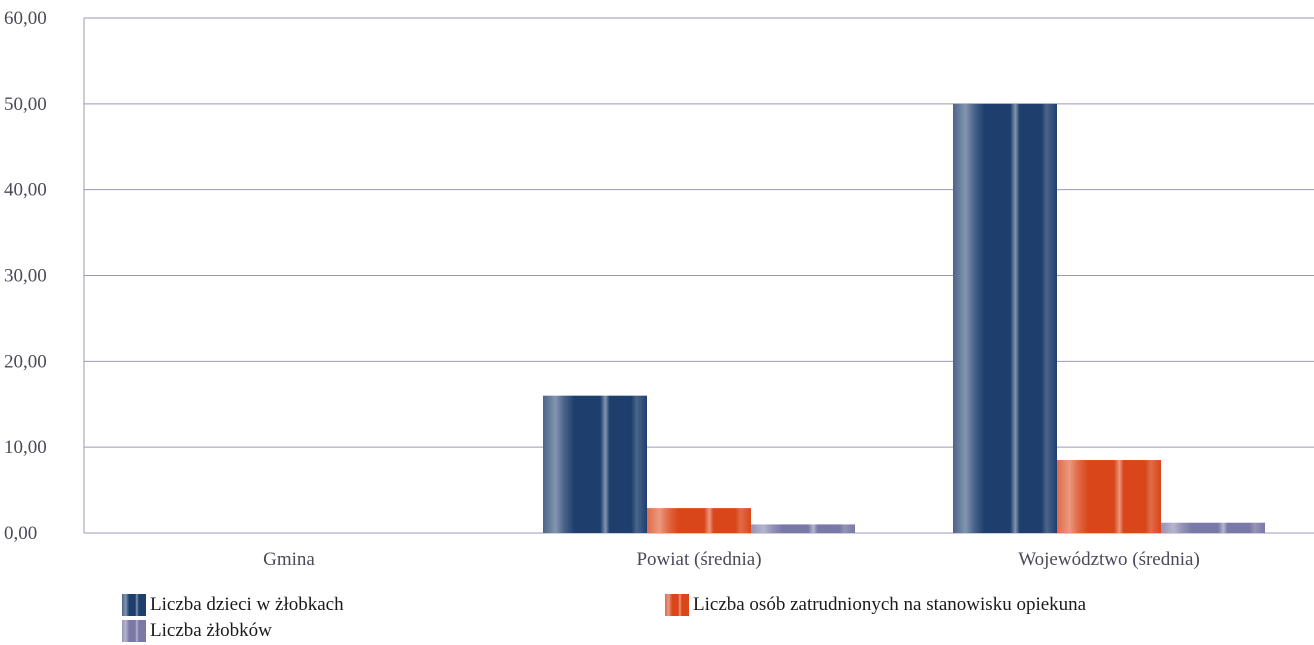 The height and width of the screenshot is (645, 1314). I want to click on y-tick-label: 30,00, so click(25, 276).